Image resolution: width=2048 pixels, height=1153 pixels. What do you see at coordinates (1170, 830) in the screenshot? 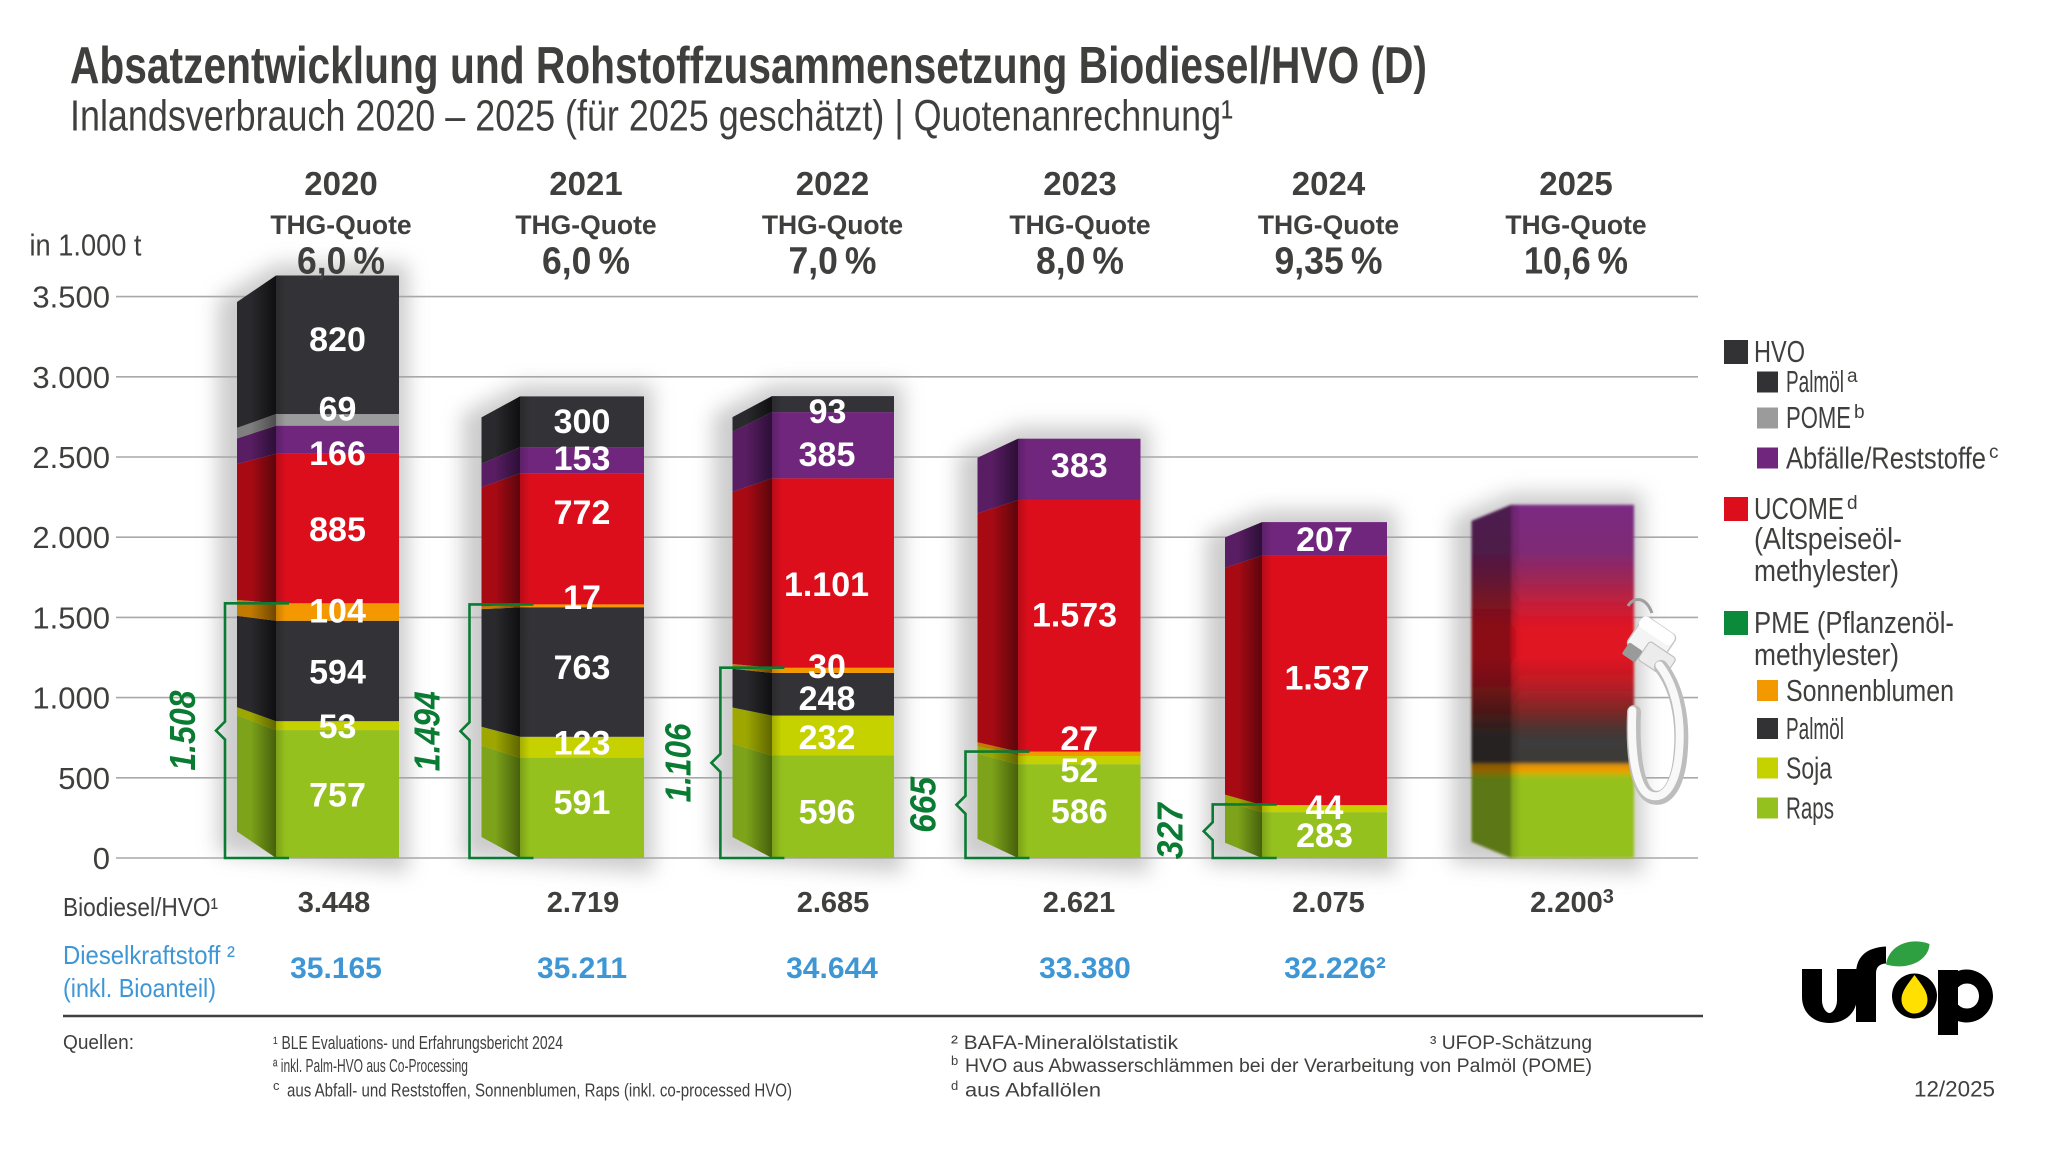
I see `svg-text: 327` at bounding box center [1170, 830].